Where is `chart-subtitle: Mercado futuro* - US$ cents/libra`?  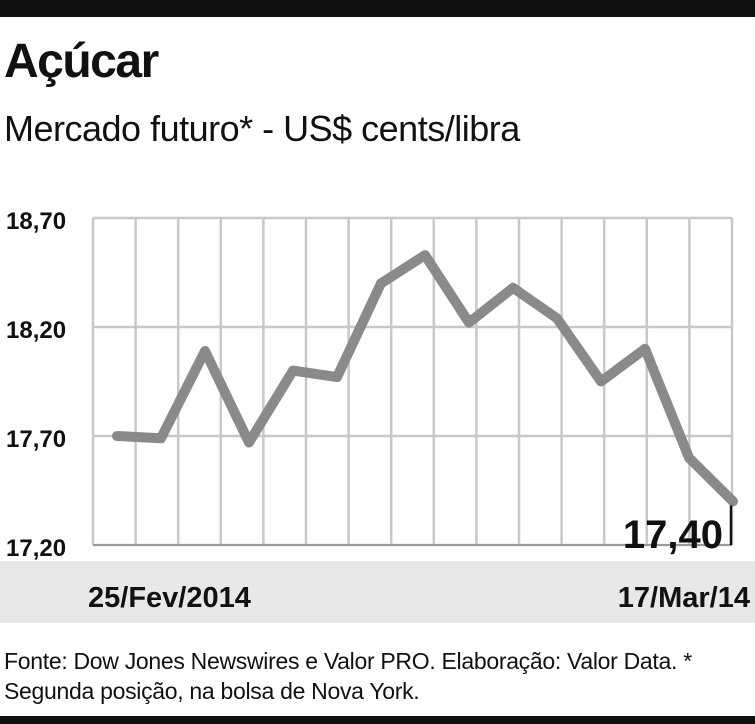 chart-subtitle: Mercado futuro* - US$ cents/libra is located at coordinates (262, 128).